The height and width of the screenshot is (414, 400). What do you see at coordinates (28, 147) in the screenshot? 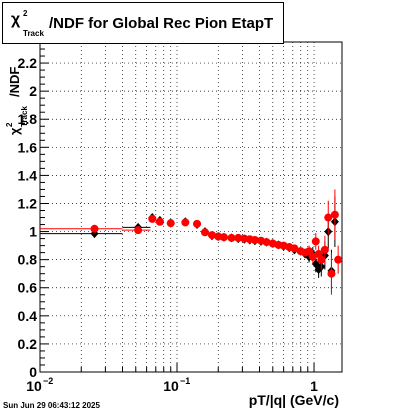
I see `y-tick-label: 1.6` at bounding box center [28, 147].